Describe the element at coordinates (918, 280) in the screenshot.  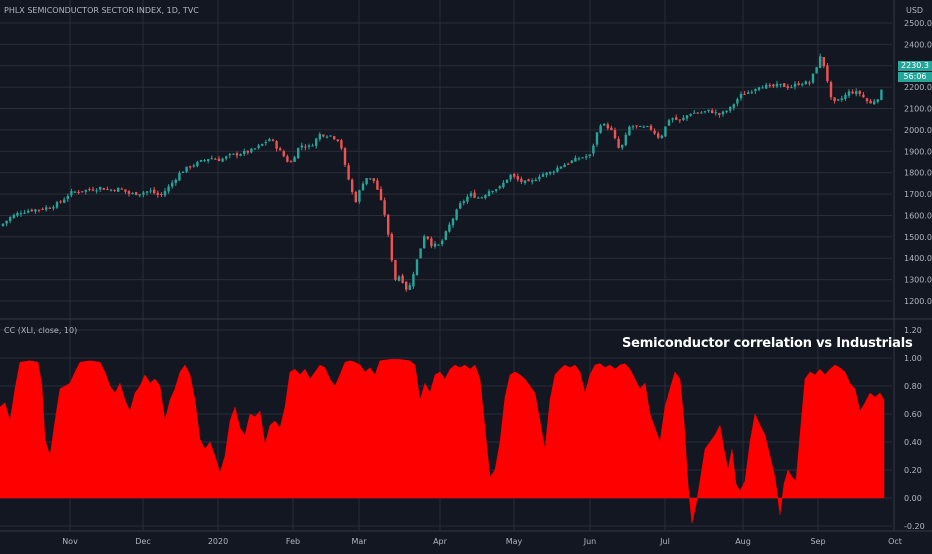
I see `price-tick-label: 1300.0` at that location.